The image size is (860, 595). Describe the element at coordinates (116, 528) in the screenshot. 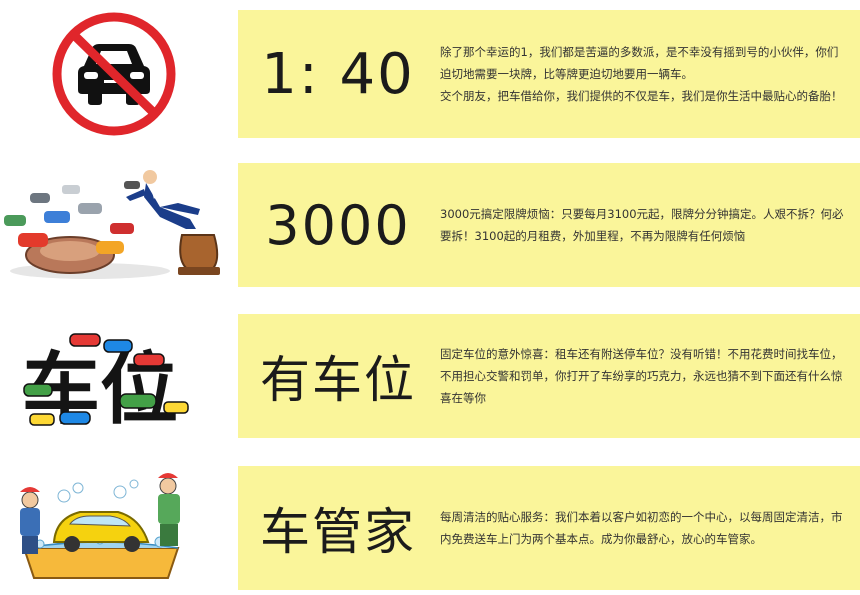

I see `car-wash-illustration` at that location.